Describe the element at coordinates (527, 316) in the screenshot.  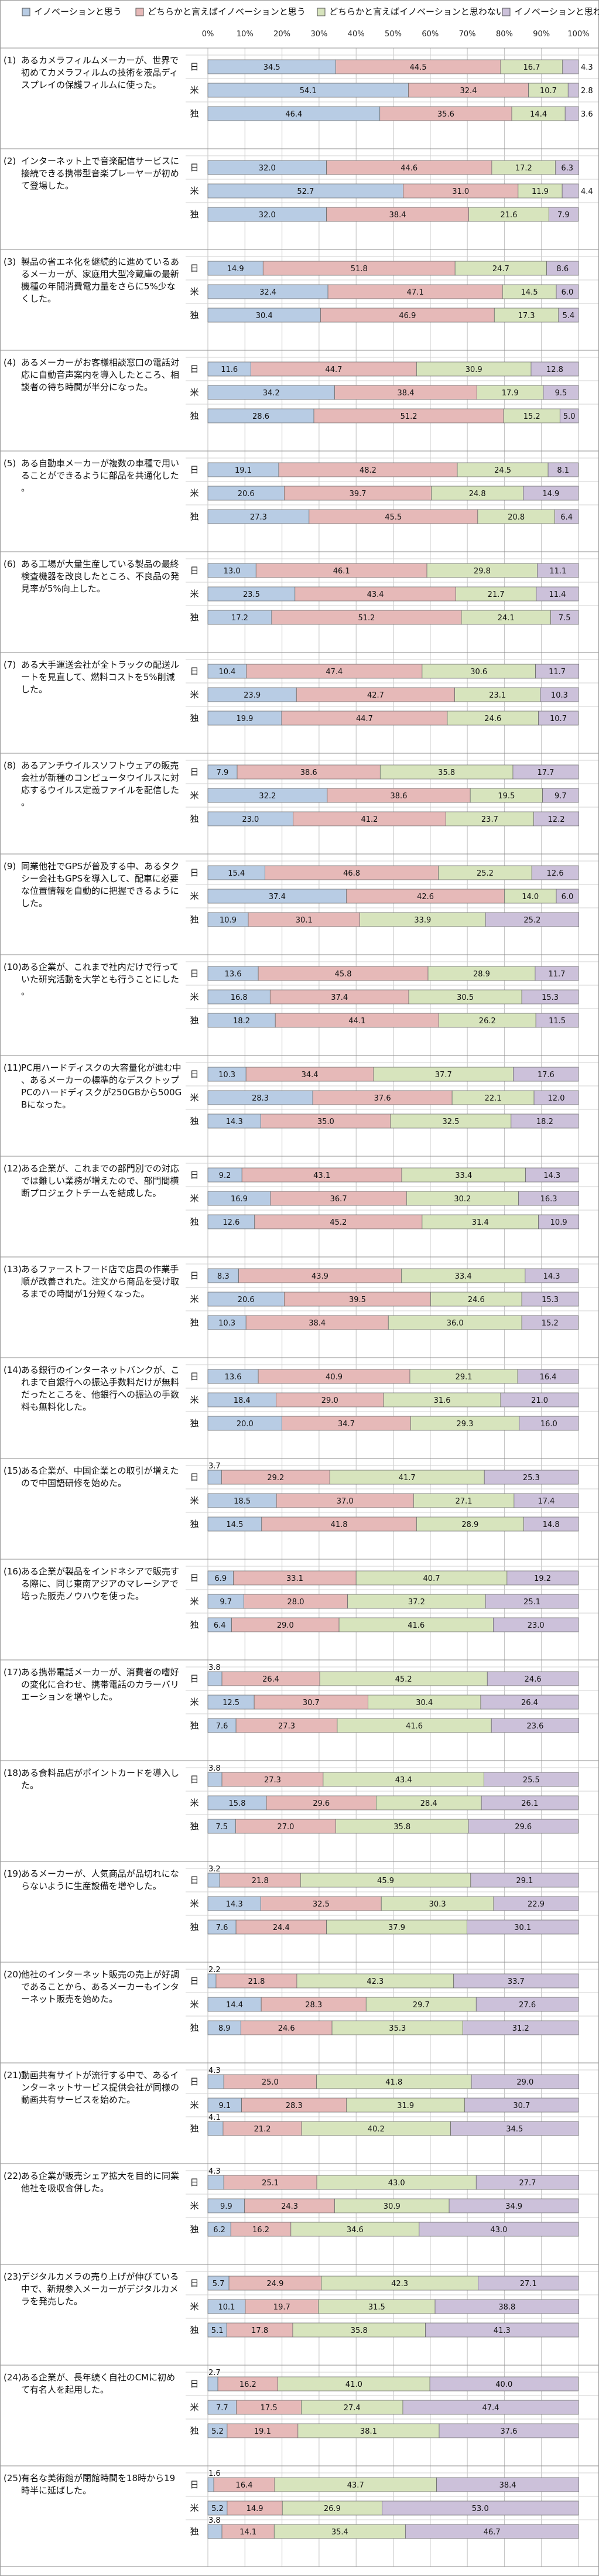
I see `data-label: 17.3` at that location.